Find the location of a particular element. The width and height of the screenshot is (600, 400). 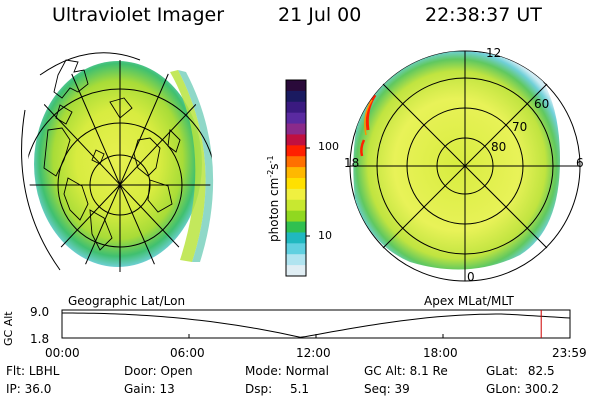

unit-sup2: -1 is located at coordinates (270, 159).